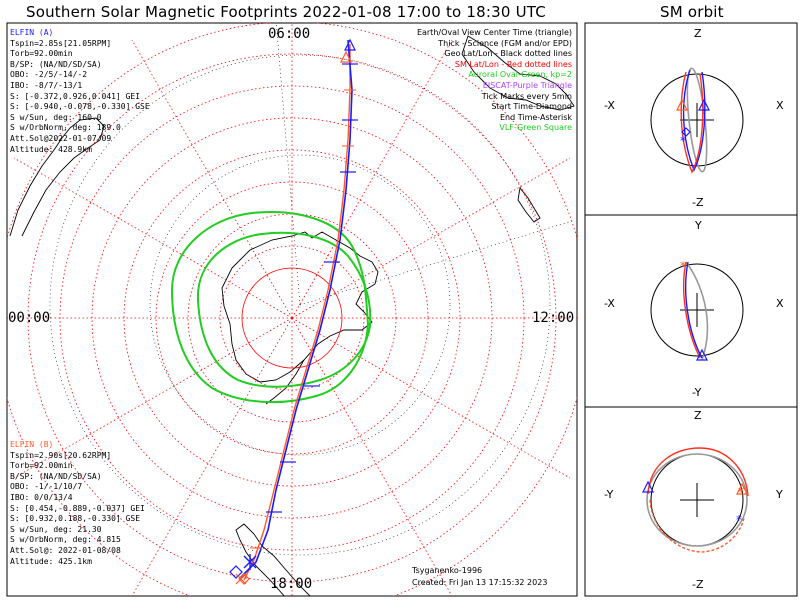  Describe the element at coordinates (535, 117) in the screenshot. I see `legend-entry-8: End Time-Asterisk` at that location.